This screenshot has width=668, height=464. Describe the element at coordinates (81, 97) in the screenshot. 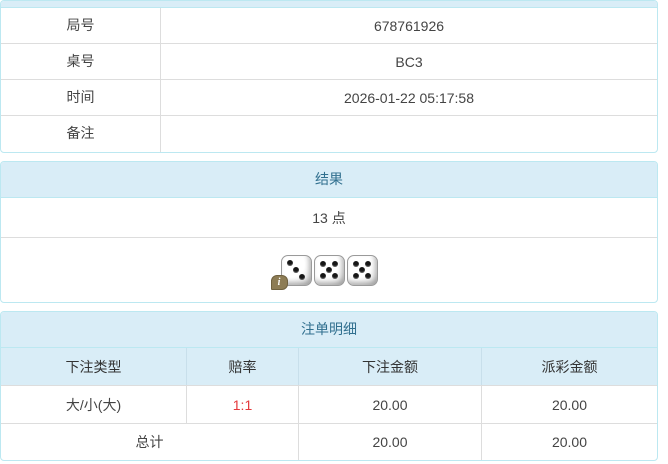

I see `time-label: 时间` at that location.